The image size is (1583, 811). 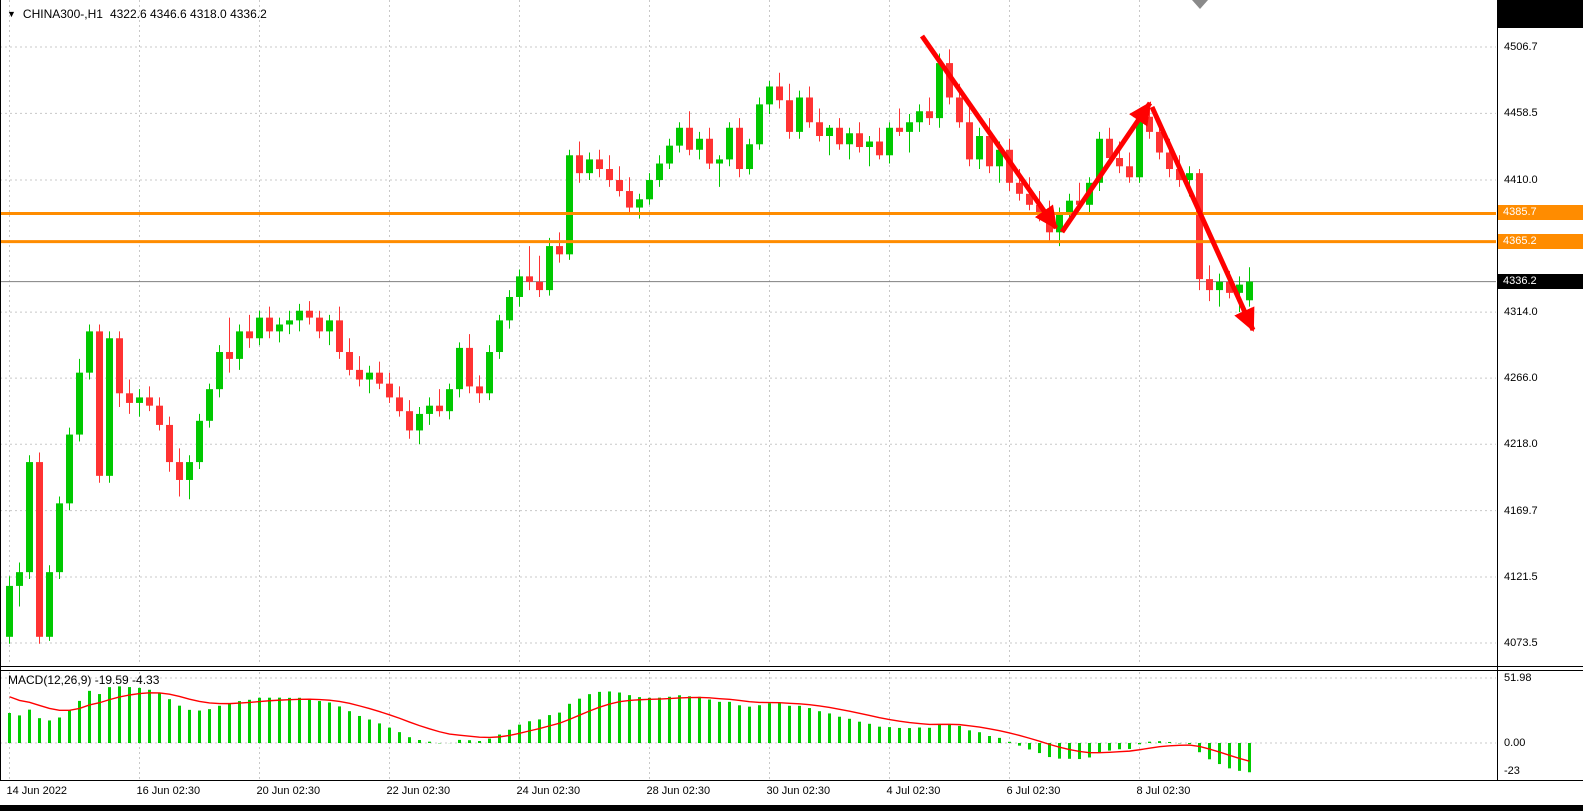 What do you see at coordinates (84, 680) in the screenshot?
I see `macd-indicator-label: MACD(12,26,9) -19.59 -4.33` at bounding box center [84, 680].